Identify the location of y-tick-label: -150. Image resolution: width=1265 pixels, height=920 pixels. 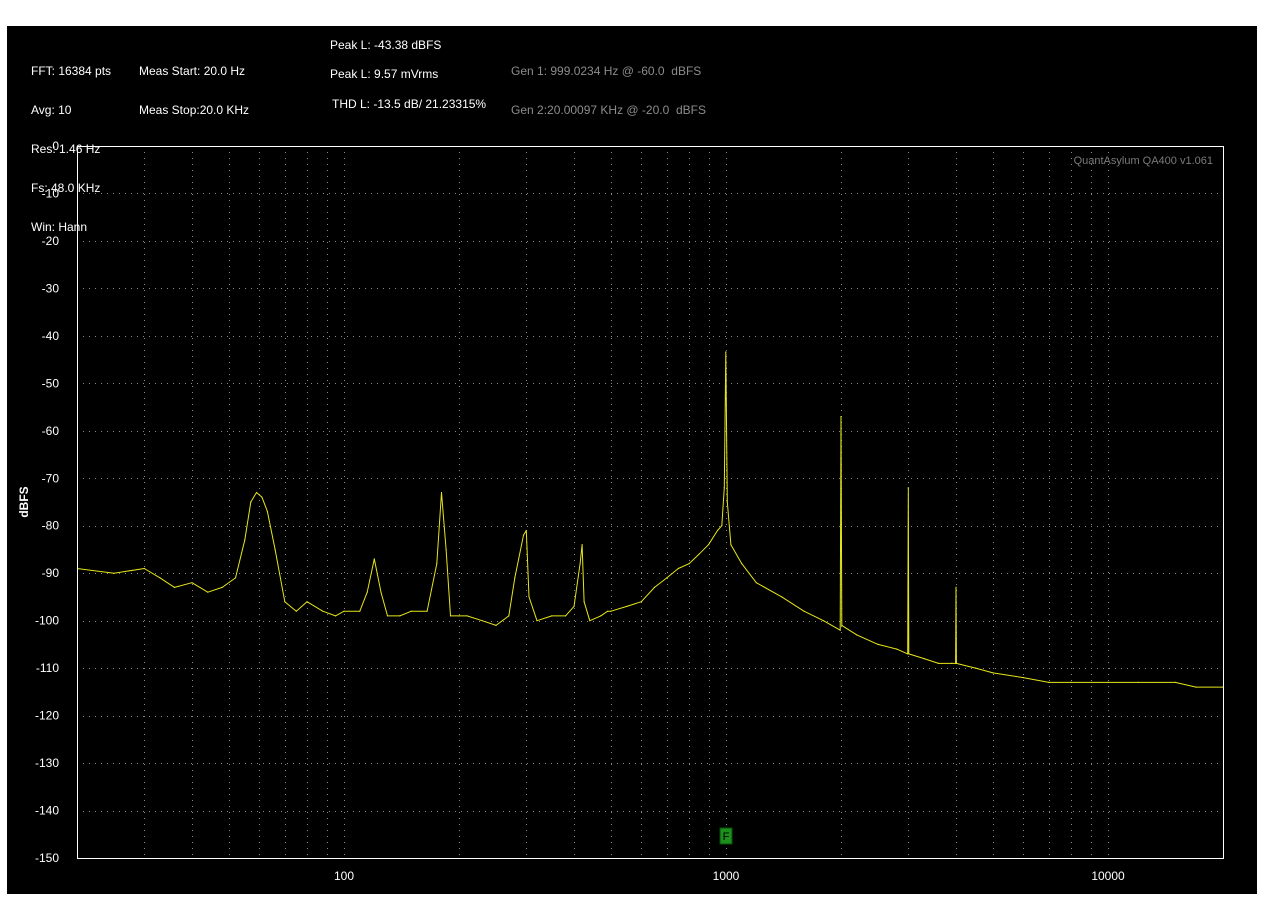
(47, 858).